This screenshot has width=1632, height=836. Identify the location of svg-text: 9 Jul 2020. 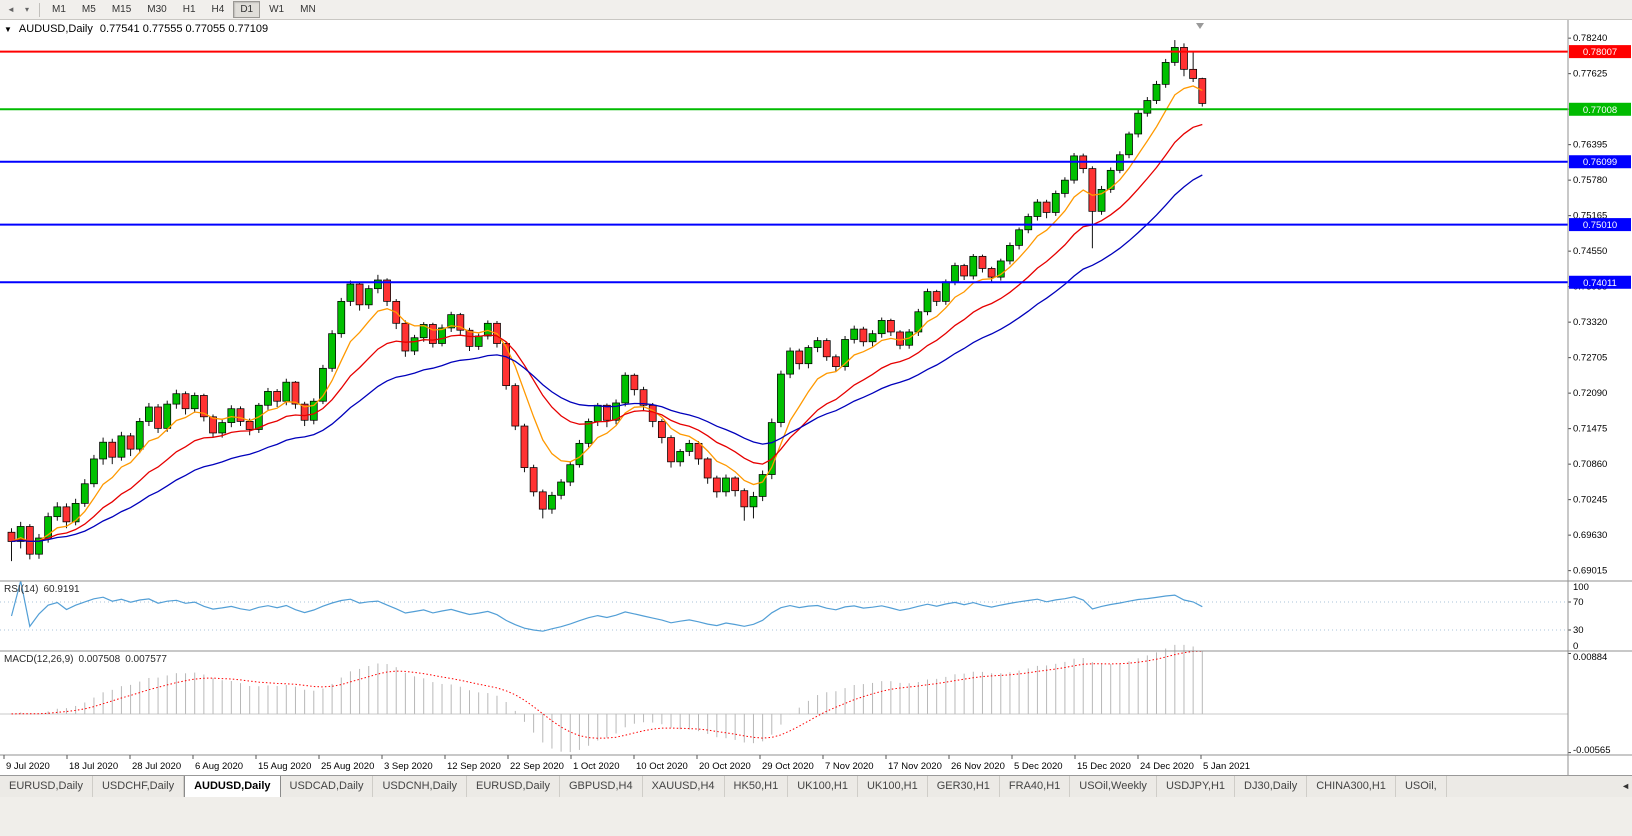
(28, 766).